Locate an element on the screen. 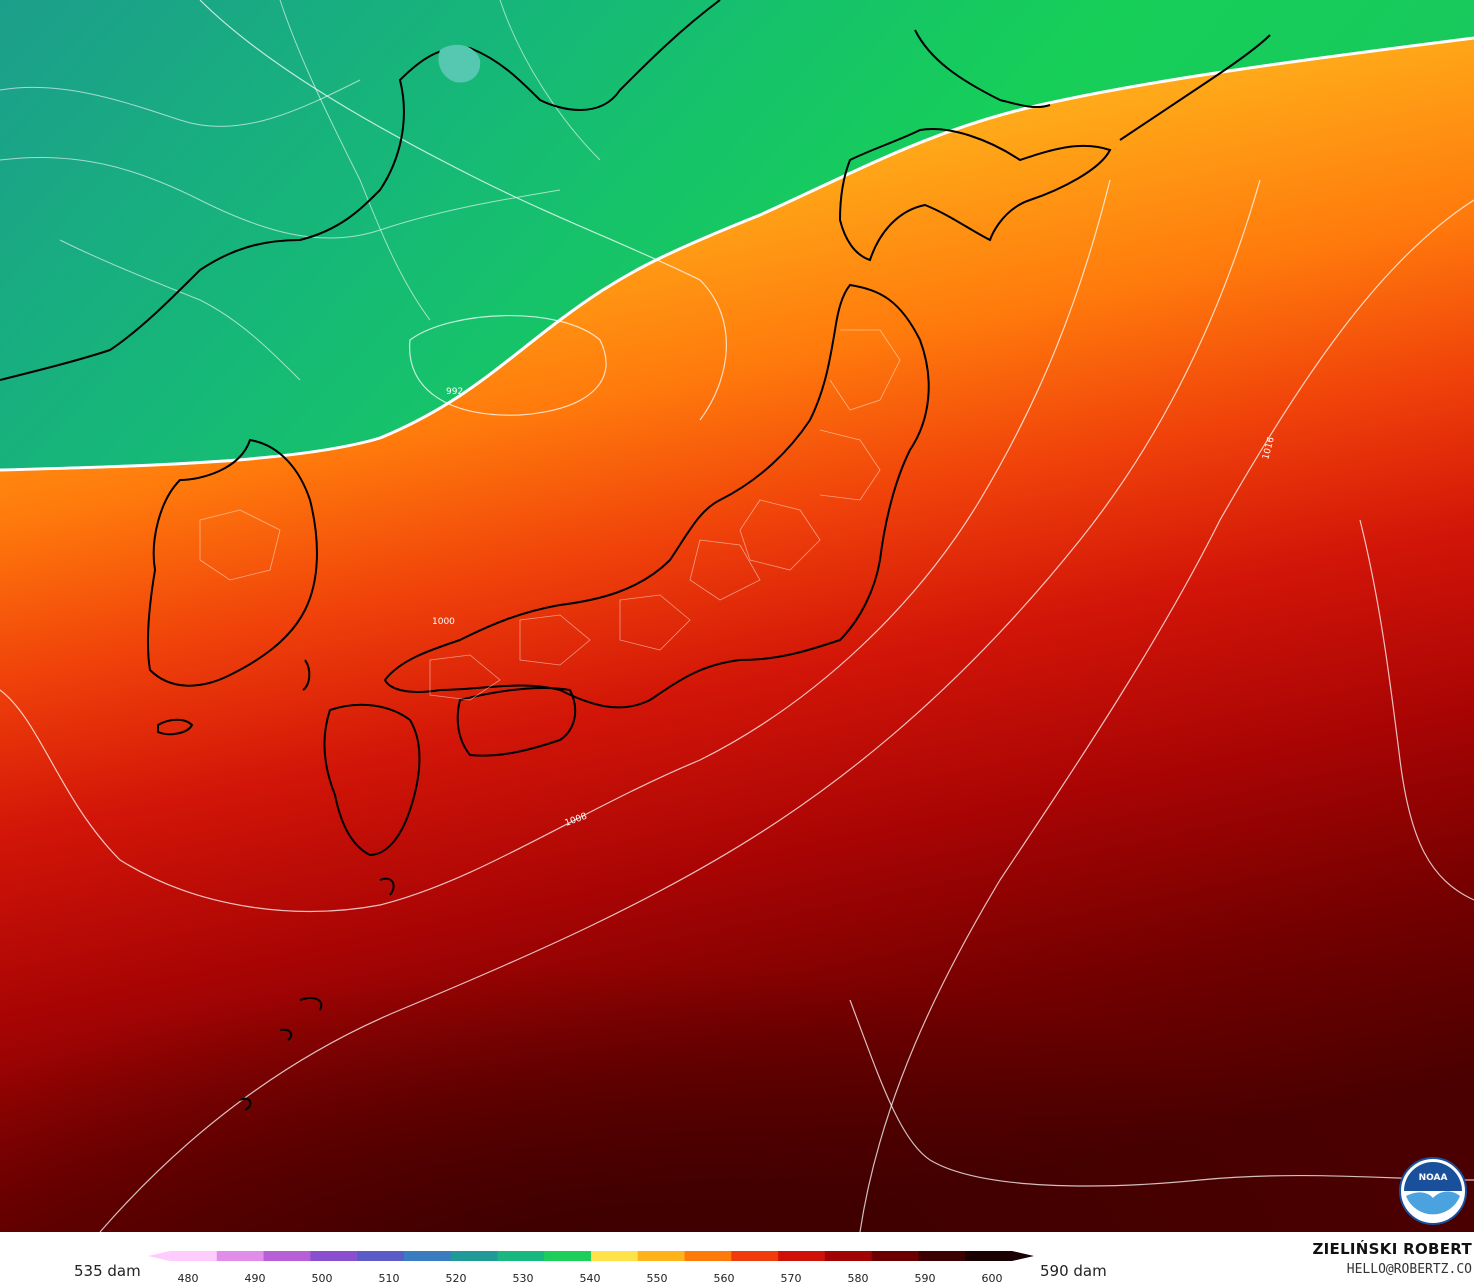 The image size is (1474, 1287). hokkaido-coast is located at coordinates (975, 195).